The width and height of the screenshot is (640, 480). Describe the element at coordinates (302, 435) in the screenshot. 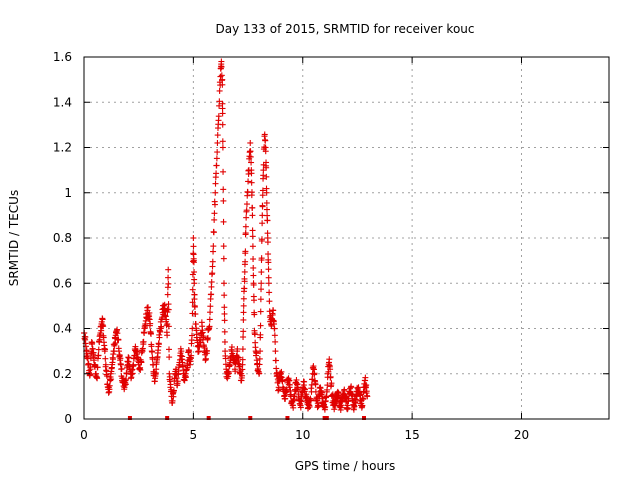

I see `x-tick-label: 10` at that location.